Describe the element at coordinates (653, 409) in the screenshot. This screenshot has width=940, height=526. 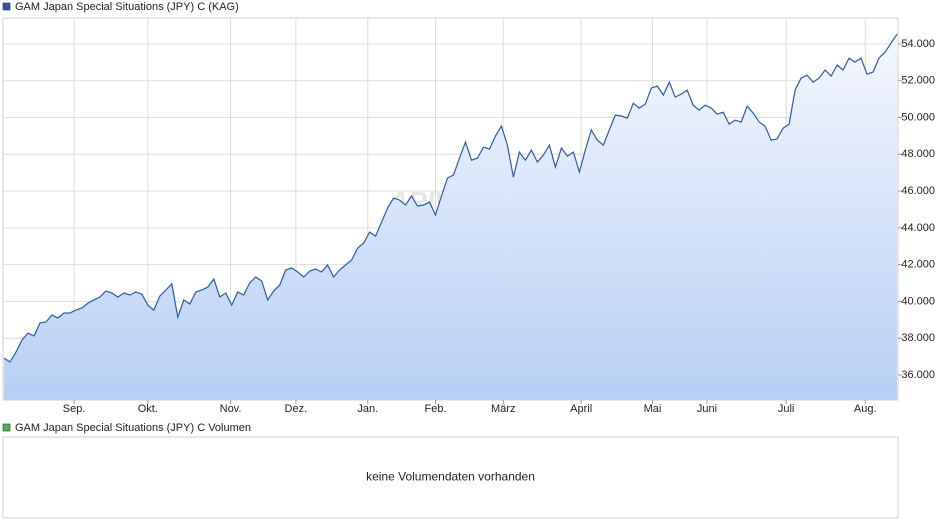
I see `x-tick-label: Mai` at that location.